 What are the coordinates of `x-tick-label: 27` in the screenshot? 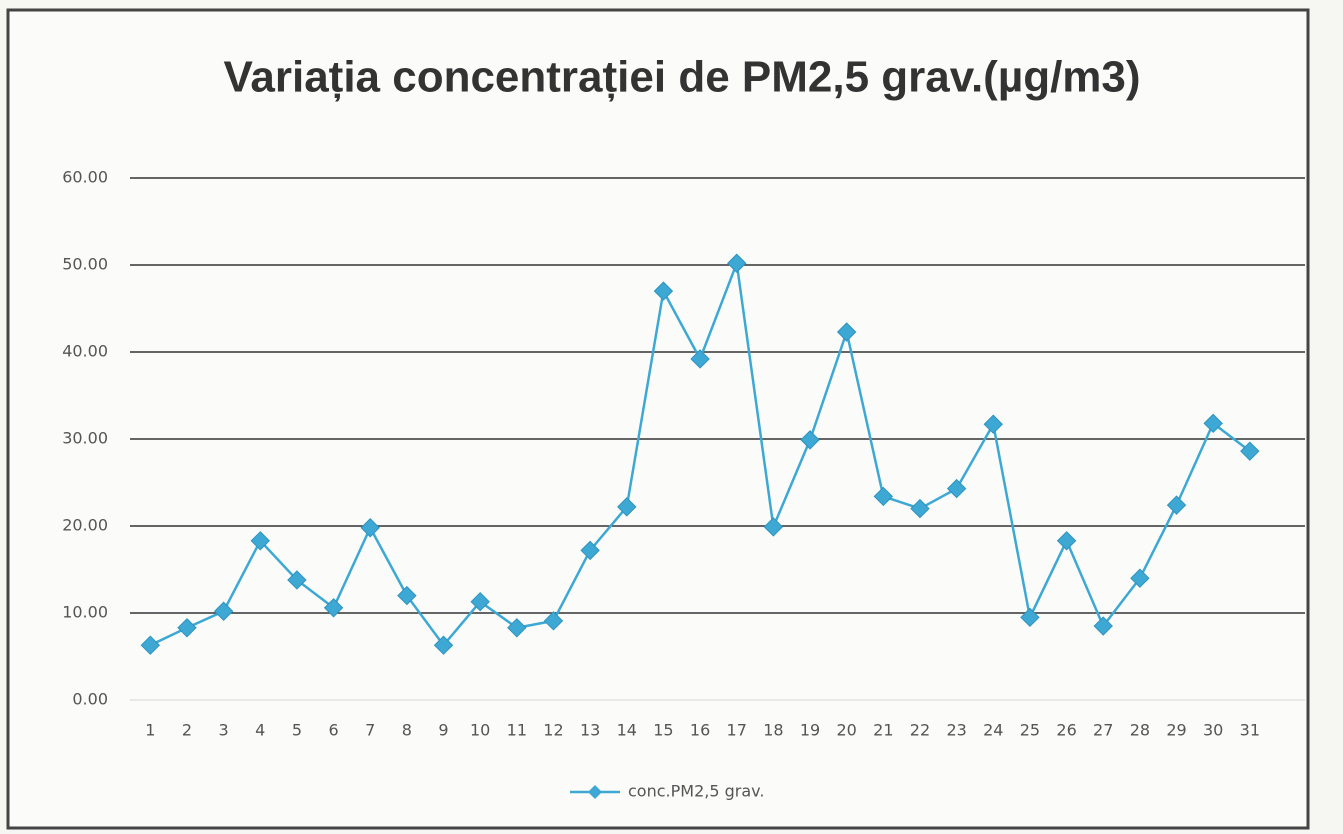 It's located at (1103, 730).